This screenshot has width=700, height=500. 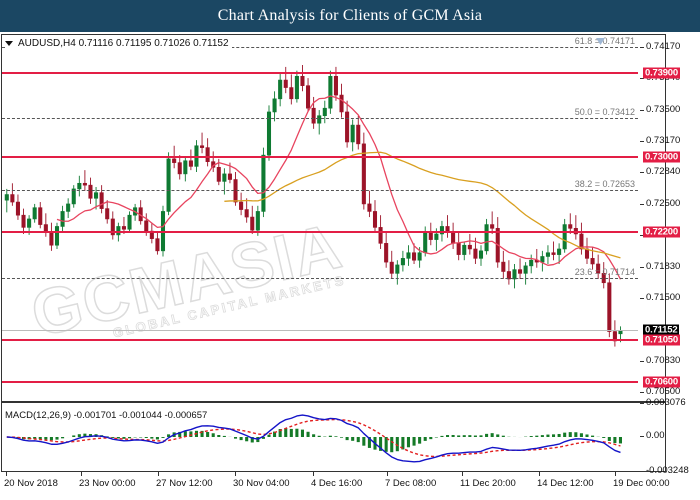 What do you see at coordinates (661, 232) in the screenshot?
I see `price-level-badge: 0.72200` at bounding box center [661, 232].